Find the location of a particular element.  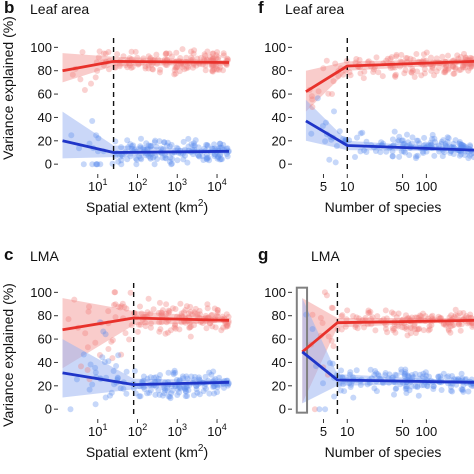

confidence-band-red is located at coordinates (388, 351).